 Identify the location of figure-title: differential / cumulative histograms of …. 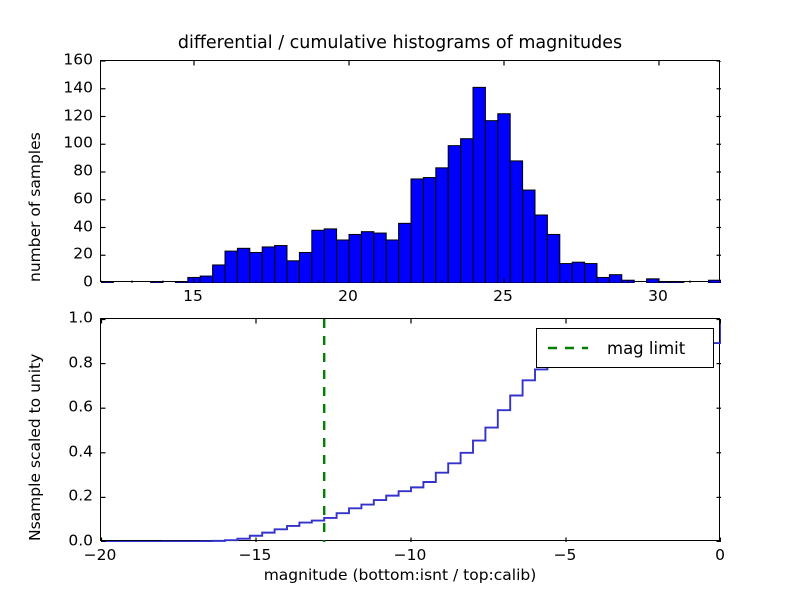
(400, 43).